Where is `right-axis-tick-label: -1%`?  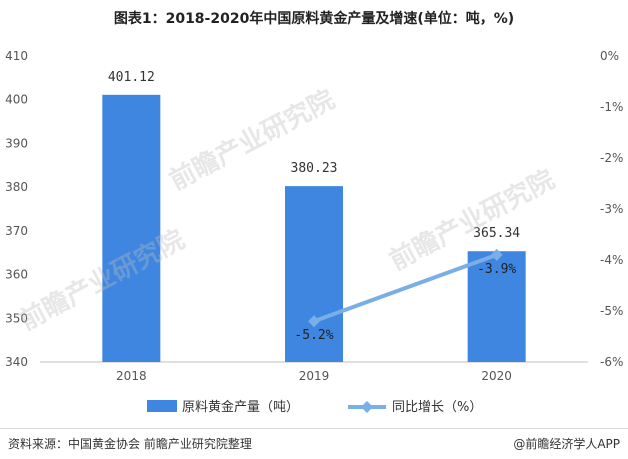
right-axis-tick-label: -1% is located at coordinates (611, 107).